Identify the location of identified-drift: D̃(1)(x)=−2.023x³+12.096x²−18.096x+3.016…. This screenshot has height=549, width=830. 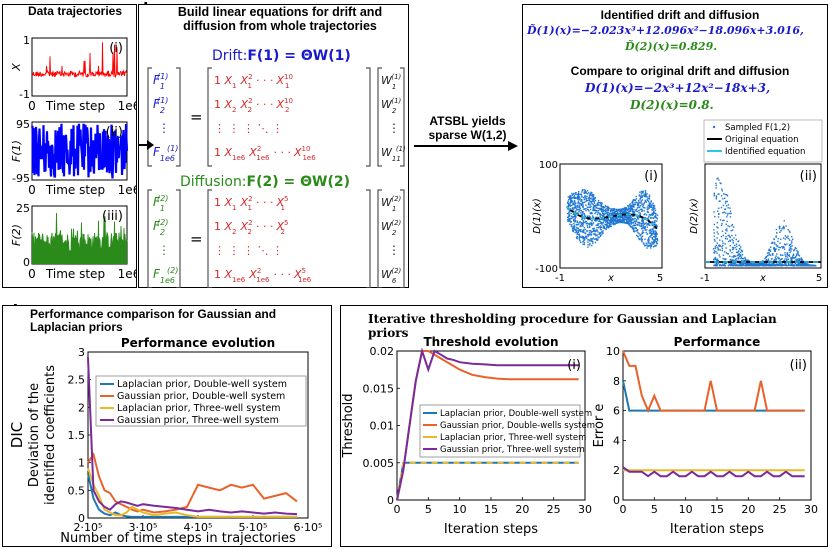
(665, 30).